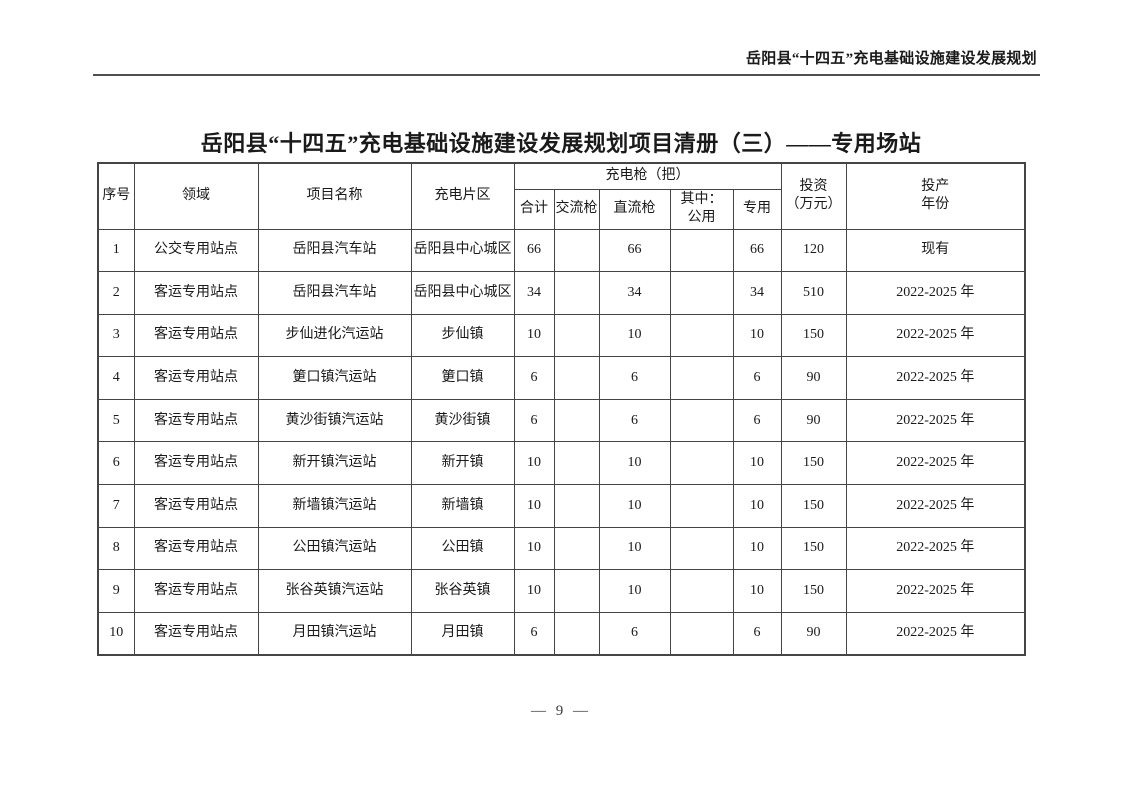 The width and height of the screenshot is (1122, 794). I want to click on cell-seq: 8, so click(116, 548).